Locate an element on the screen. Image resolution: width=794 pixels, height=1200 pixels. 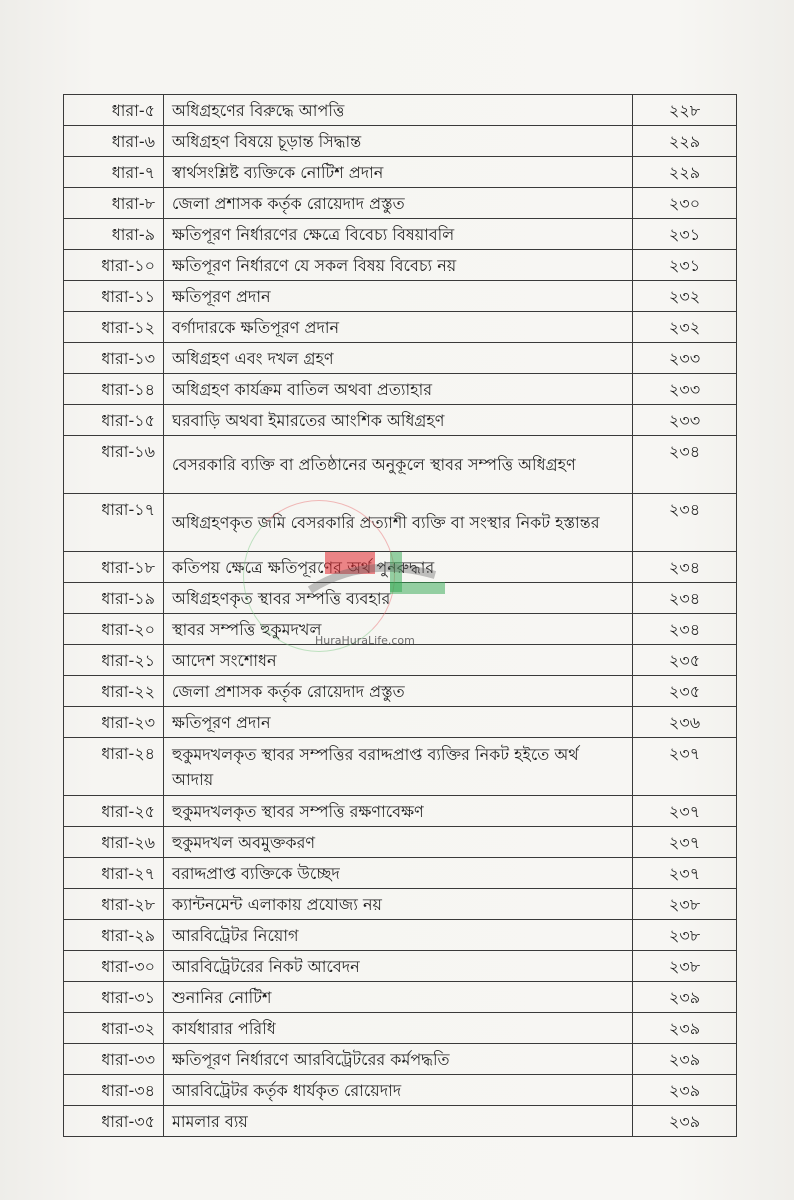
section-title: হুকুমদখলকৃত স্থাবর সম্পত্তি রক্ষণাবেক্ষণ is located at coordinates (398, 811).